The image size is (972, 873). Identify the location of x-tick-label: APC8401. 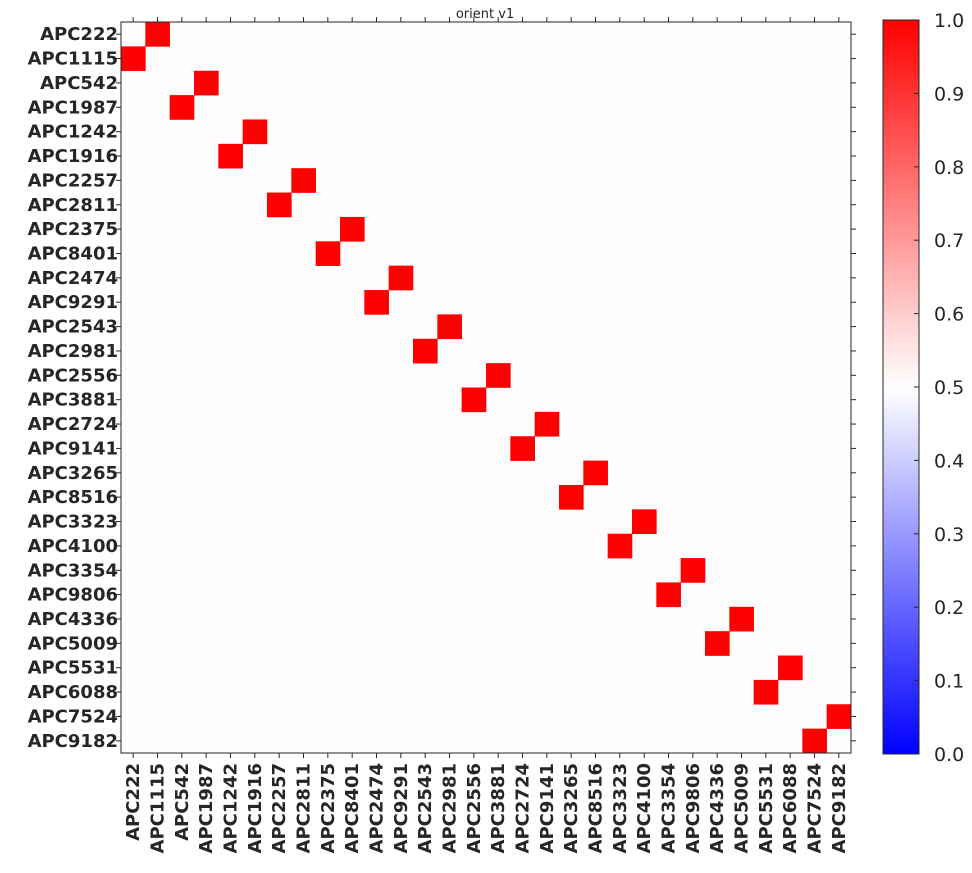
(352, 808).